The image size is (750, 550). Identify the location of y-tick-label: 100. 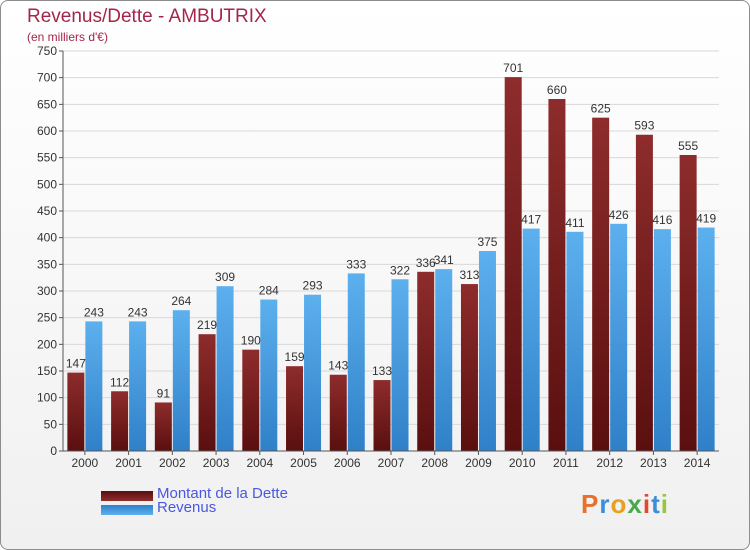
(47, 398).